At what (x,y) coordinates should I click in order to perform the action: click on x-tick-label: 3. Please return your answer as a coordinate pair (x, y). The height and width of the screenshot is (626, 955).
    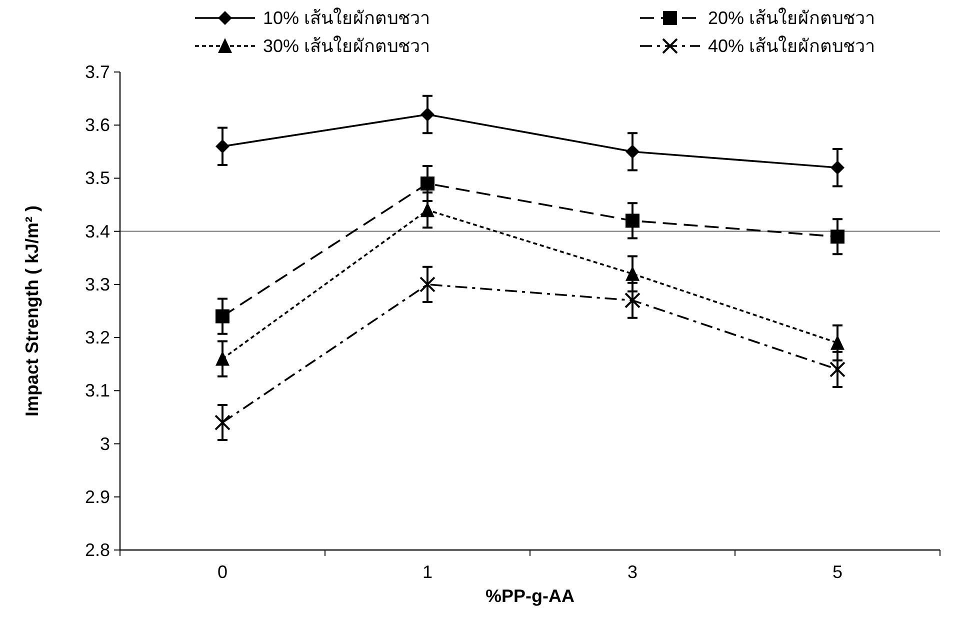
    Looking at the image, I should click on (632, 572).